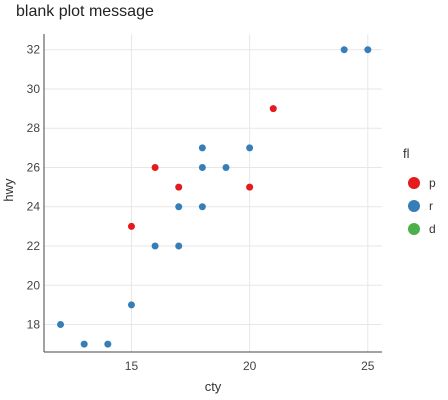  What do you see at coordinates (414, 183) in the screenshot?
I see `legend-swatch-p` at bounding box center [414, 183].